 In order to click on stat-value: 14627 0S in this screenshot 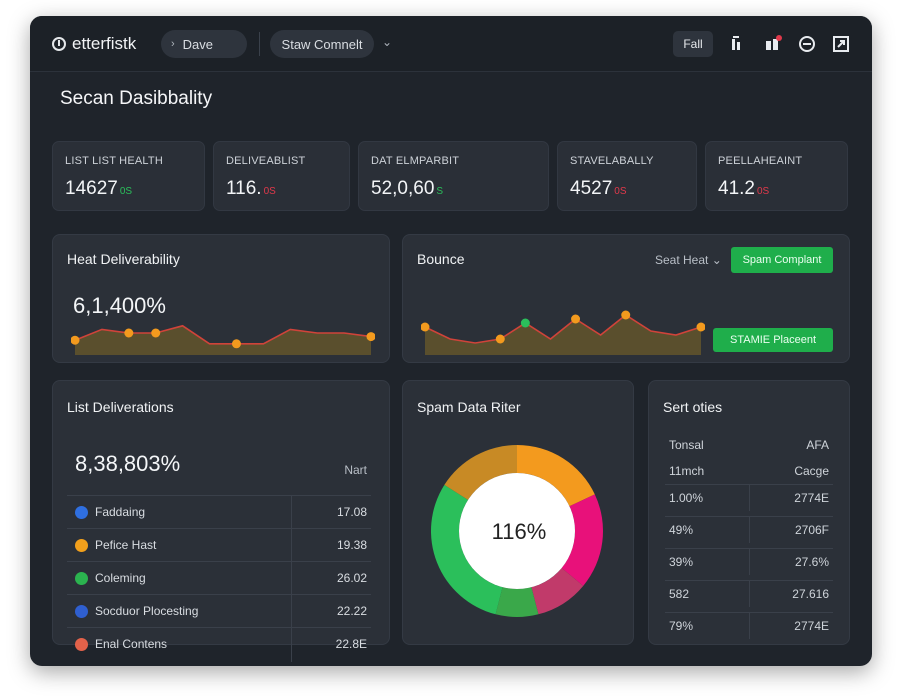, I will do `click(99, 188)`.